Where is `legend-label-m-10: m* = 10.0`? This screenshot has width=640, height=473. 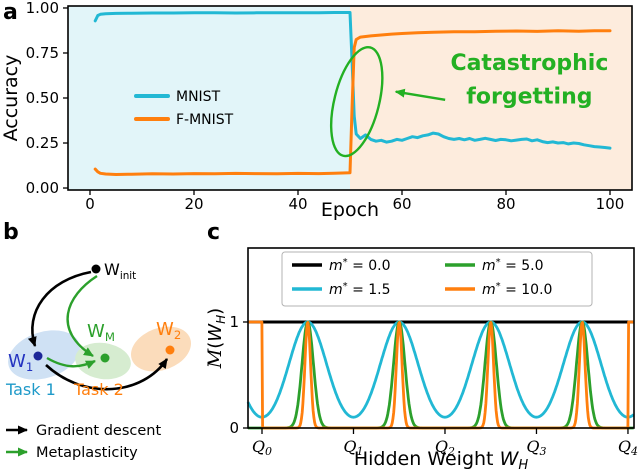 legend-label-m-10: m* = 10.0 is located at coordinates (517, 289).